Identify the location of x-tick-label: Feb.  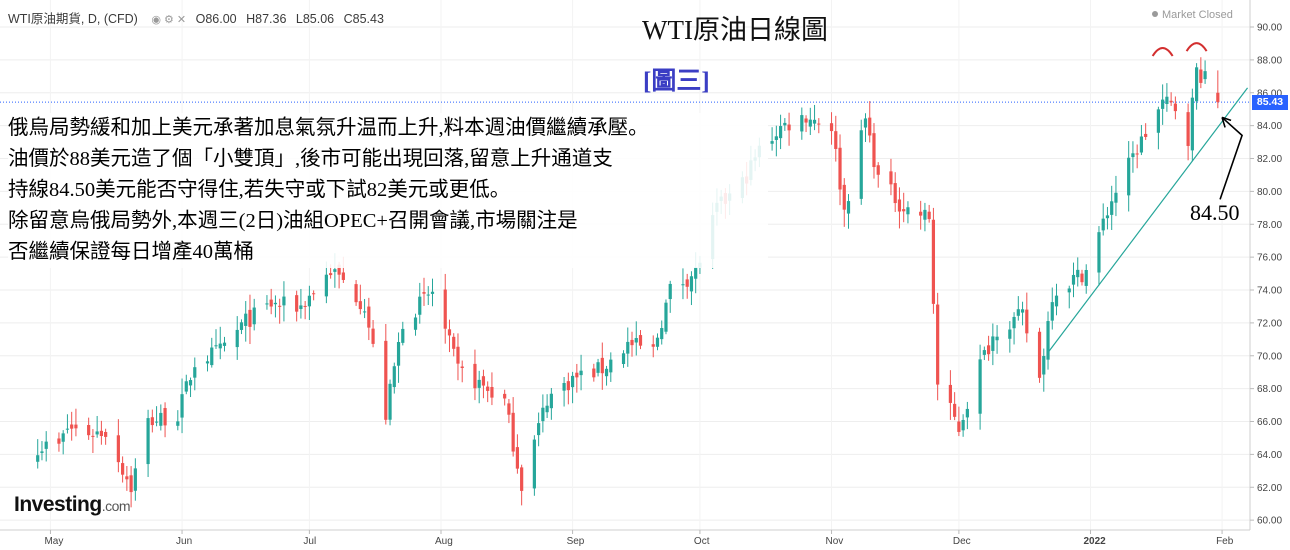
(1225, 541).